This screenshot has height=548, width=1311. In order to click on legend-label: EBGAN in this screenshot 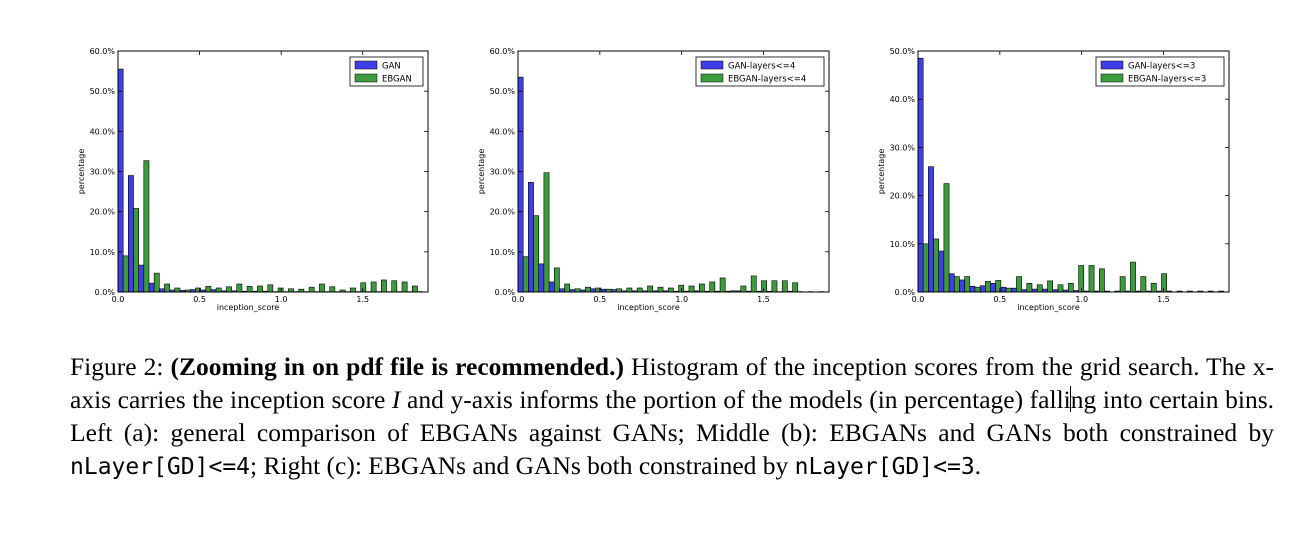, I will do `click(397, 80)`.